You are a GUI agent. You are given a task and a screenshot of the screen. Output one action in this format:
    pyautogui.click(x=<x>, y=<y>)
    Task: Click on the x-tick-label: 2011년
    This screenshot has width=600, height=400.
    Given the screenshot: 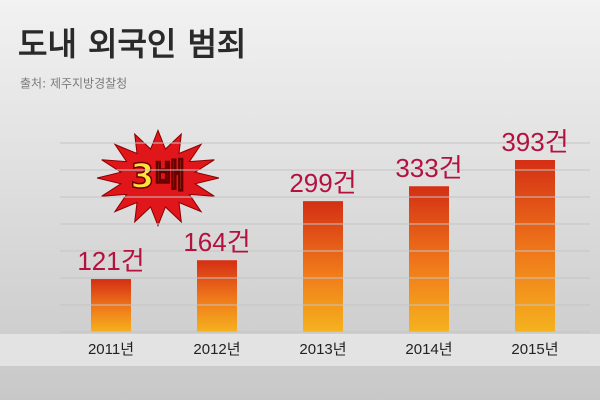 What is the action you would take?
    pyautogui.click(x=111, y=349)
    